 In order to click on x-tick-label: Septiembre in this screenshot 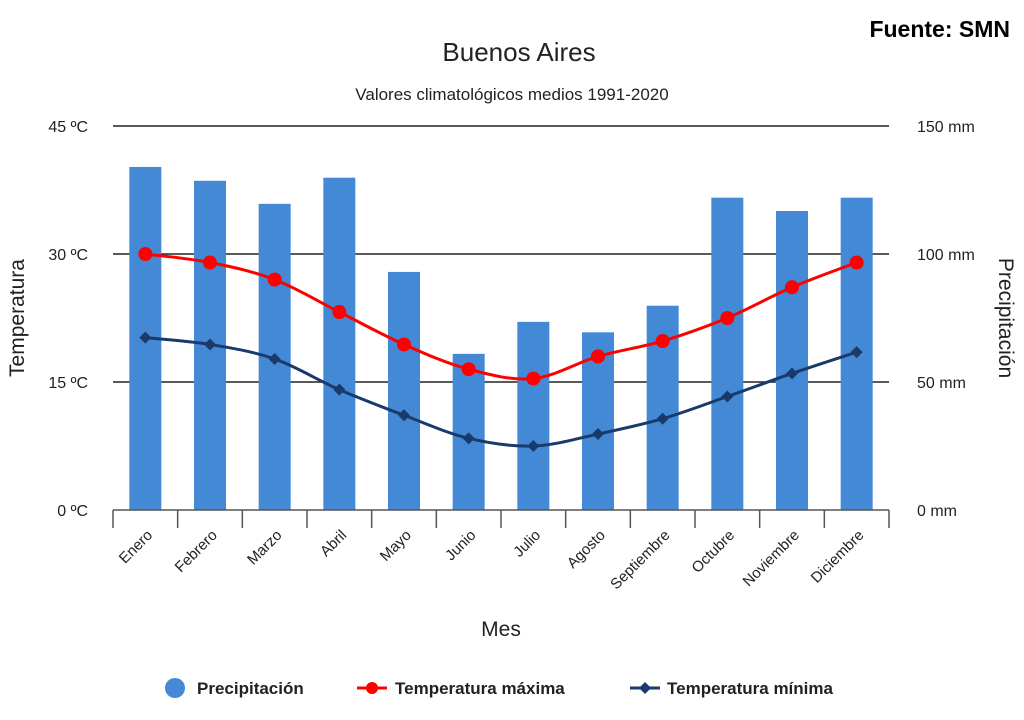, I will do `click(640, 560)`.